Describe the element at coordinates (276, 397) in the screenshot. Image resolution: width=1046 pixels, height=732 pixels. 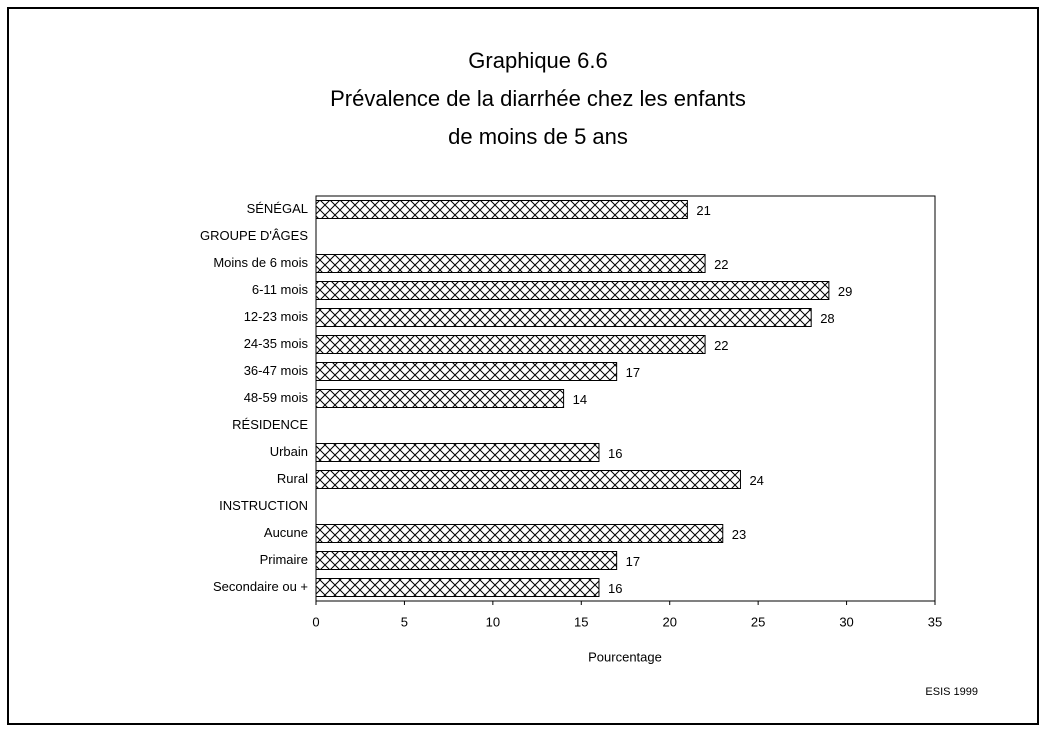
I see `y-tick-label: 48-59 mois` at that location.